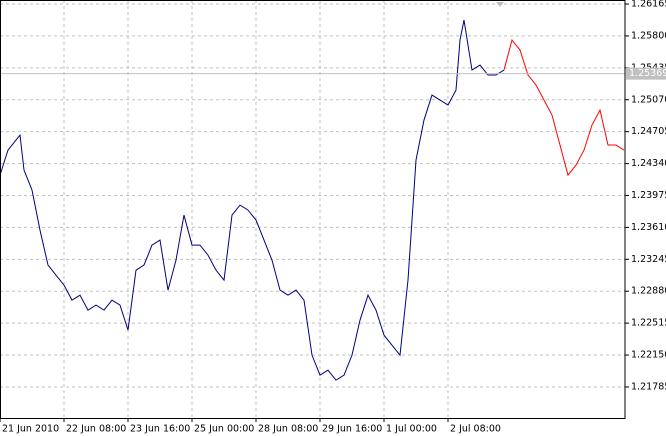 This screenshot has width=666, height=436. What do you see at coordinates (288, 429) in the screenshot?
I see `x-tick-label: 28 Jun 08:00` at bounding box center [288, 429].